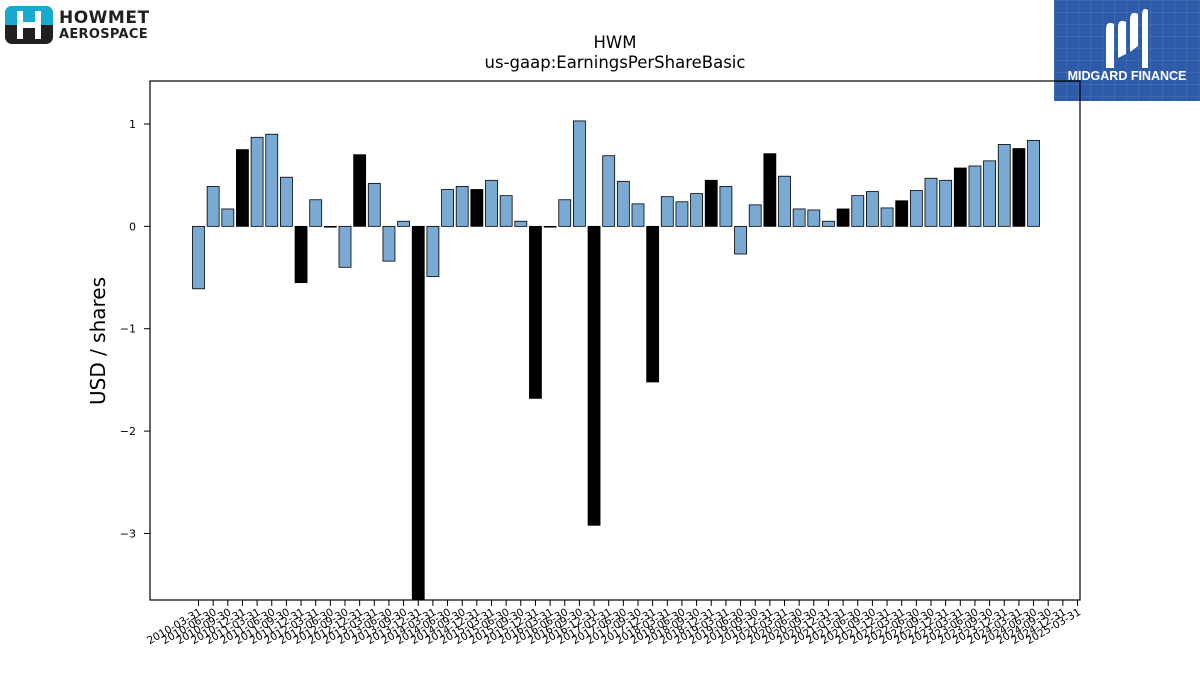 The height and width of the screenshot is (675, 1200). I want to click on y-tick-label: −2, so click(128, 431).